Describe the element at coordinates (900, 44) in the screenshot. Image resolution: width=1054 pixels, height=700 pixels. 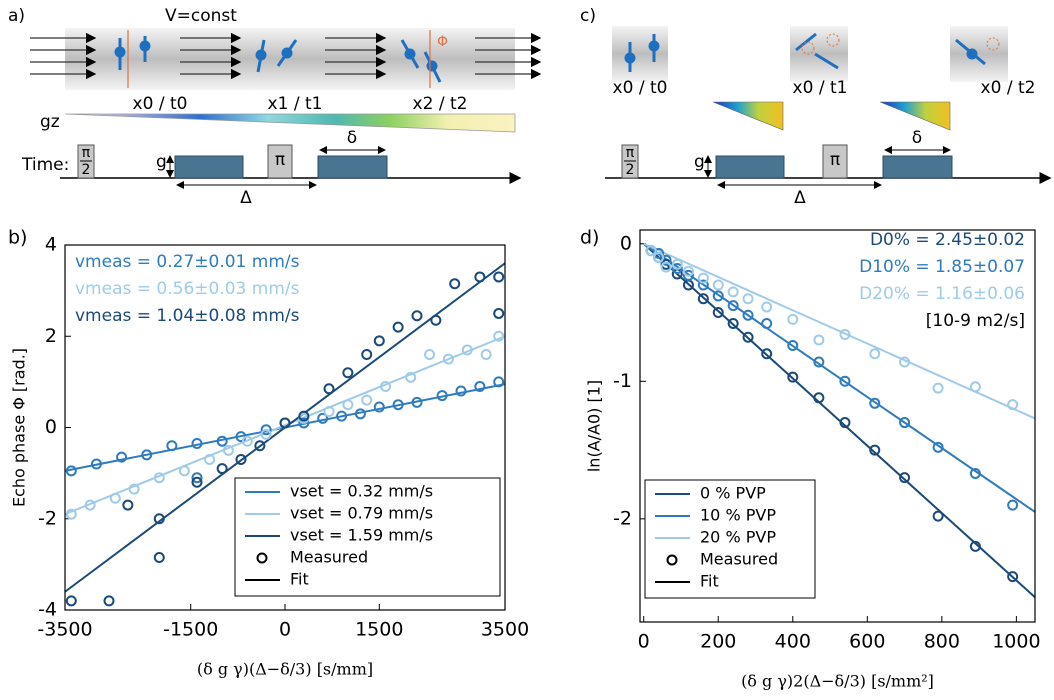
I see `original-positions` at that location.